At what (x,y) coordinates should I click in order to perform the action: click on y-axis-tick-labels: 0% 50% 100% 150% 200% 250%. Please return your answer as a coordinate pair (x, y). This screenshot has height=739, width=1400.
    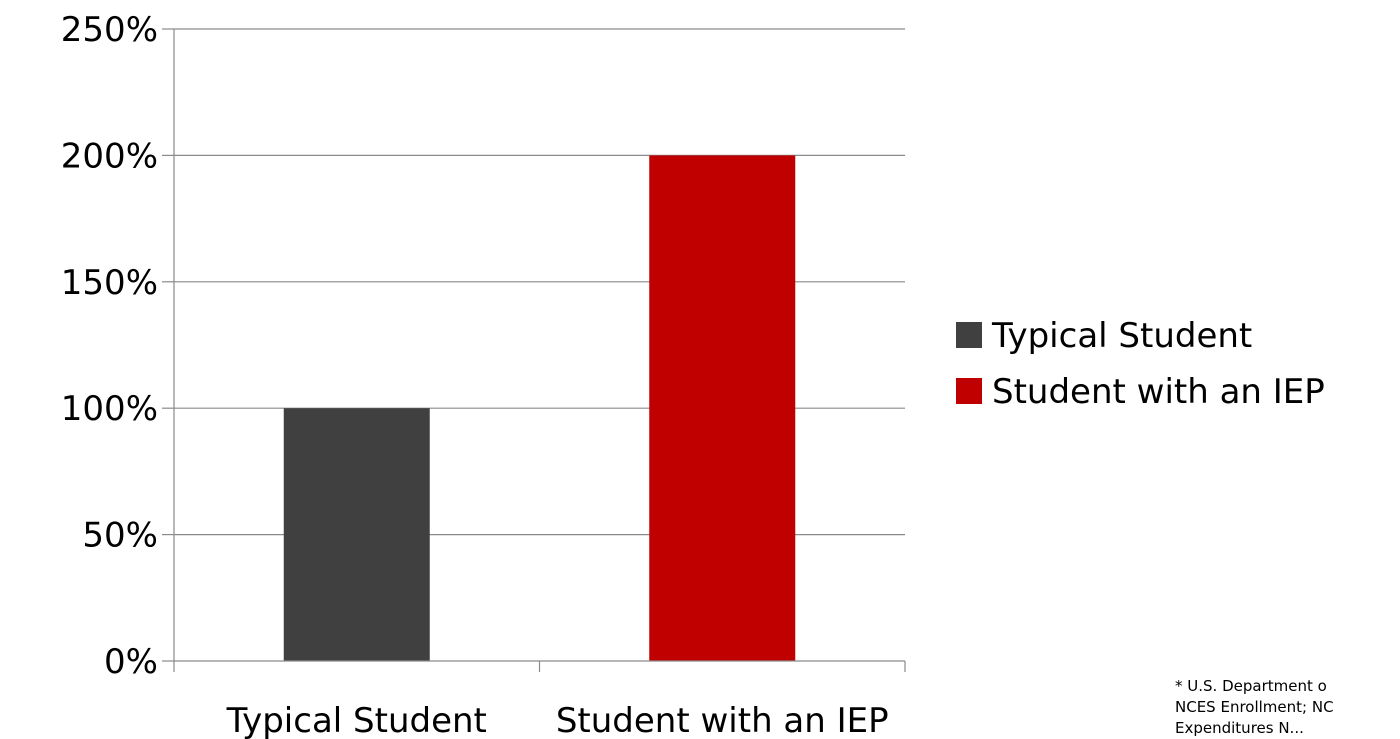
    Looking at the image, I should click on (109, 346).